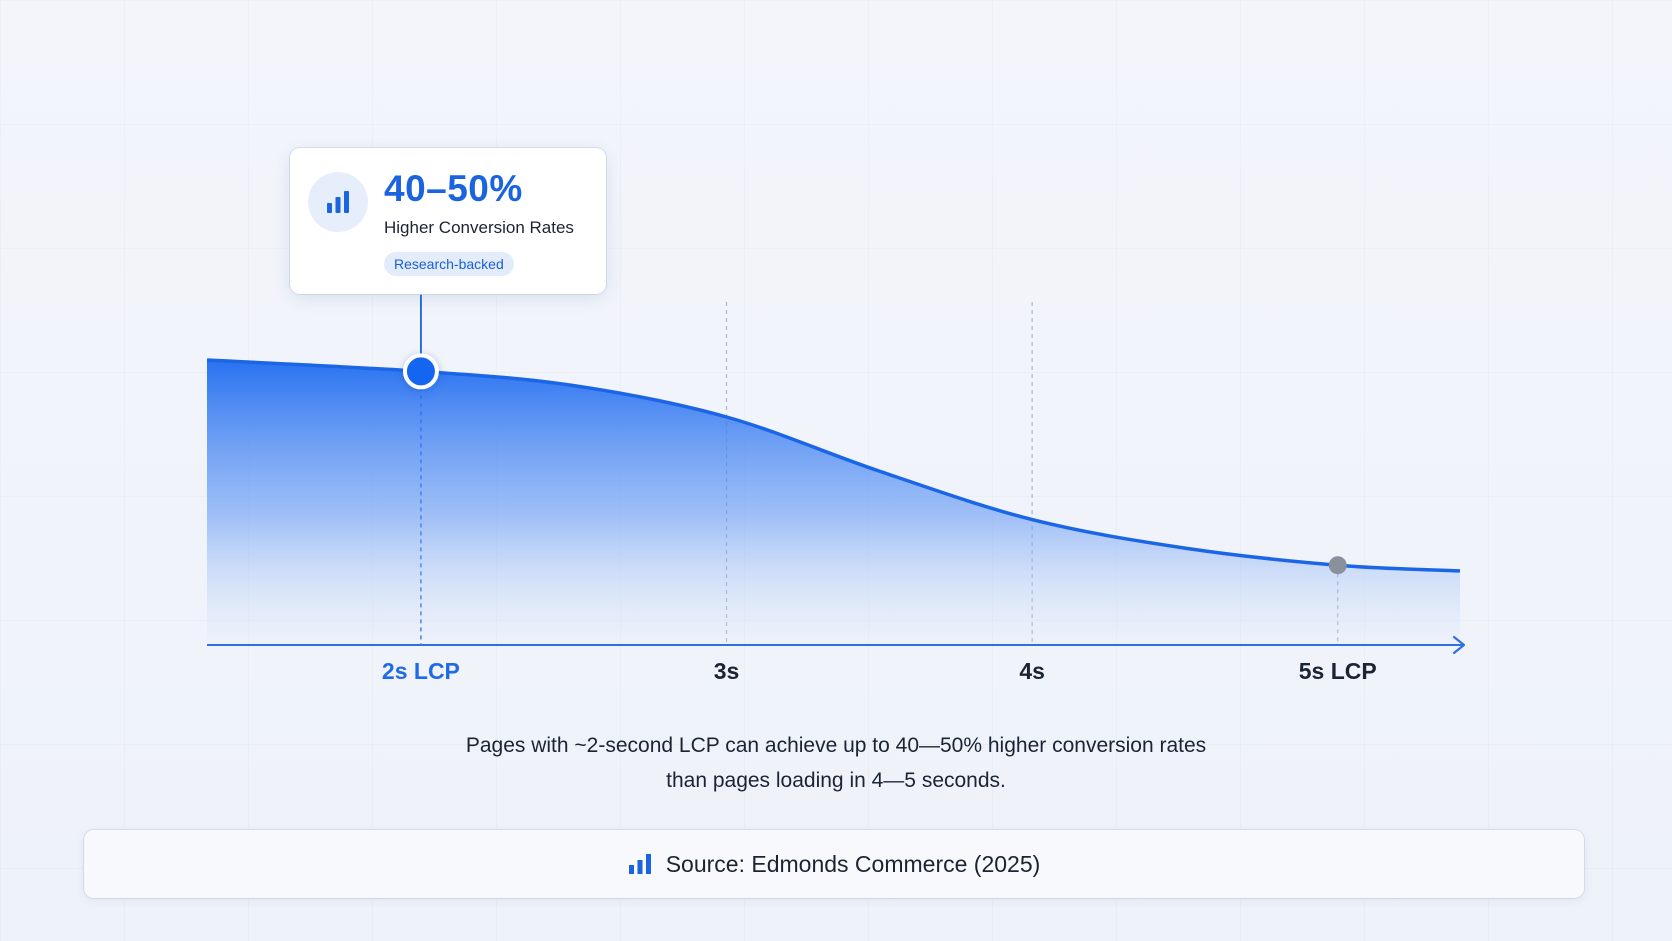 This screenshot has height=941, width=1672. Describe the element at coordinates (726, 671) in the screenshot. I see `x-tick-label-1: 3s` at that location.